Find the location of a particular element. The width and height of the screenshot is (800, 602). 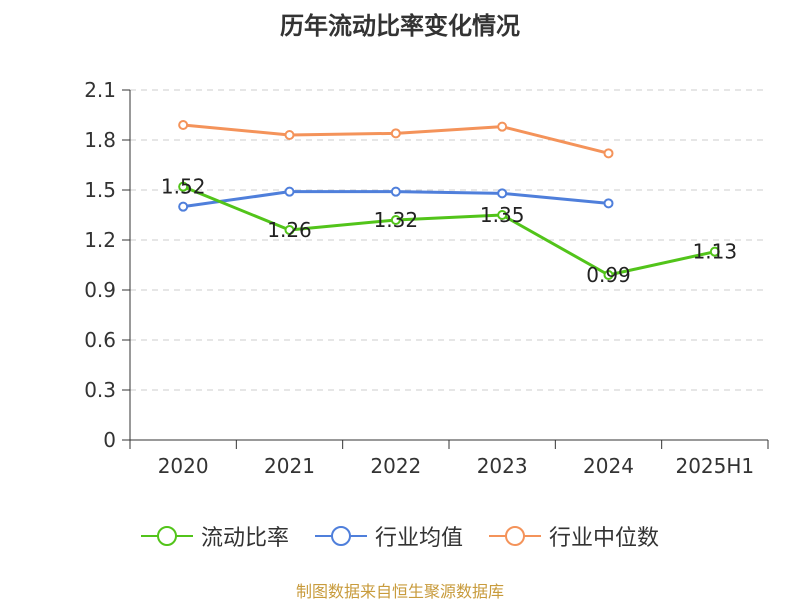

y-tick-label: 1.8 is located at coordinates (100, 140).